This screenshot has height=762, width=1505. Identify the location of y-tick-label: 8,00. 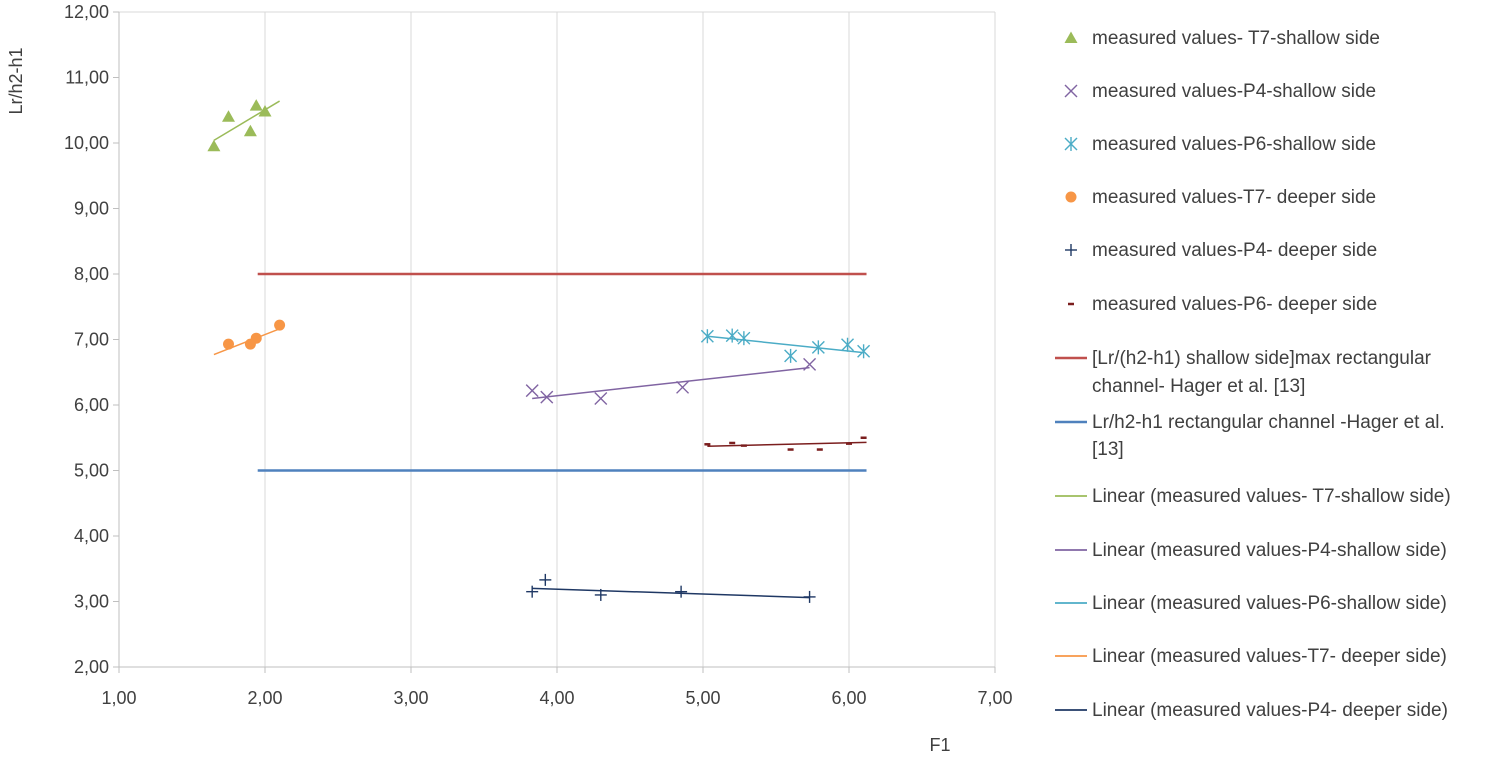
(91, 274).